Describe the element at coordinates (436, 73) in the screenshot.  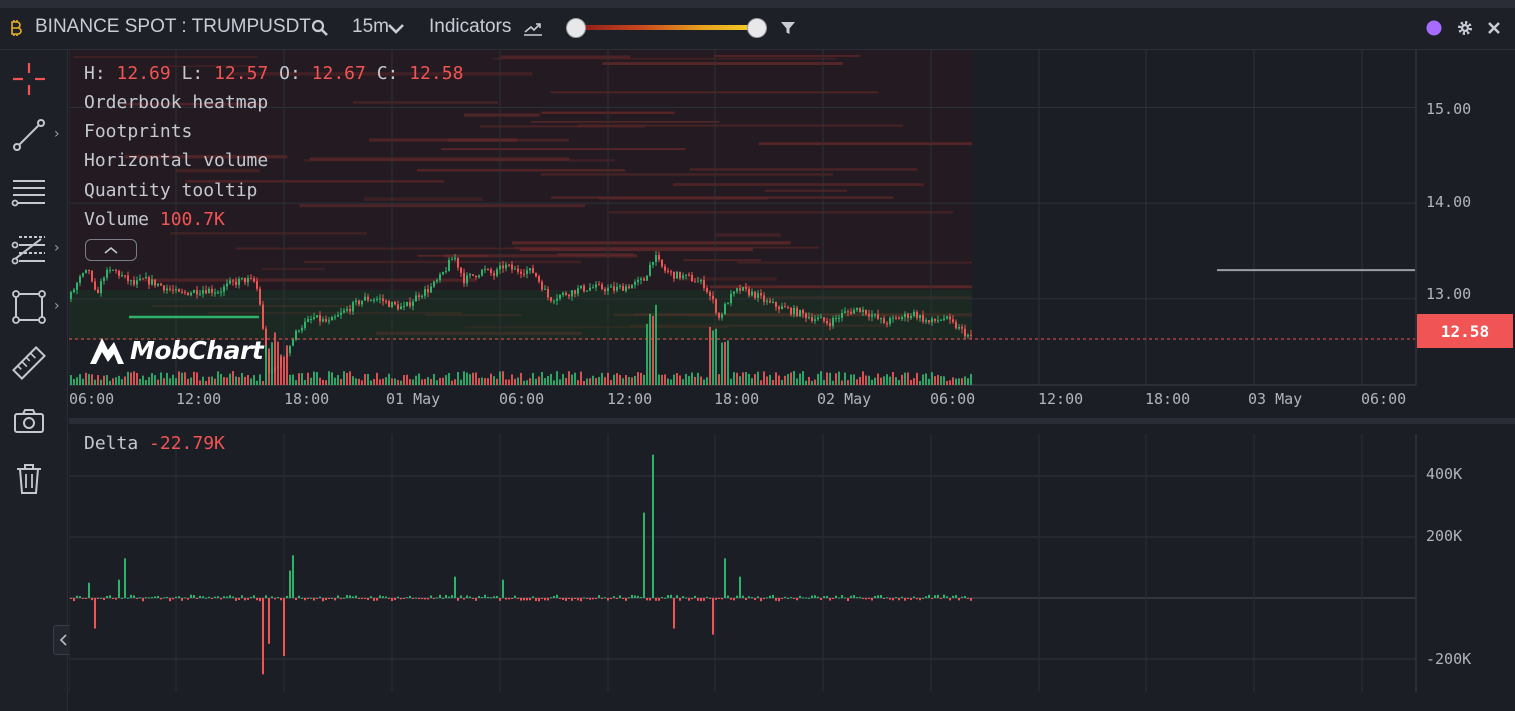
I see `close-value: 12.58` at that location.